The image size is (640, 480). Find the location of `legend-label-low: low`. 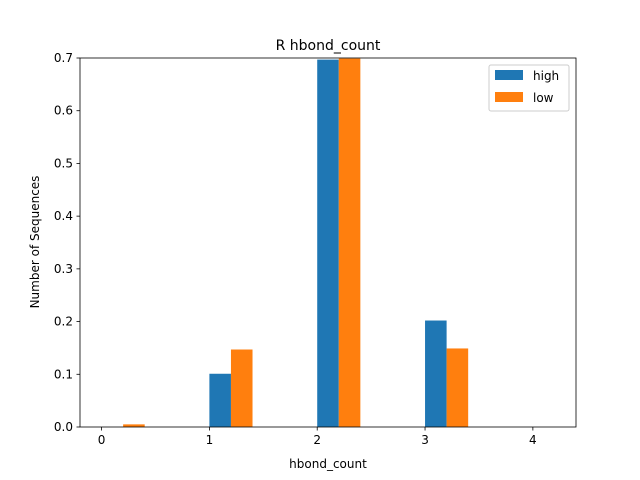

legend-label-low: low is located at coordinates (543, 98).